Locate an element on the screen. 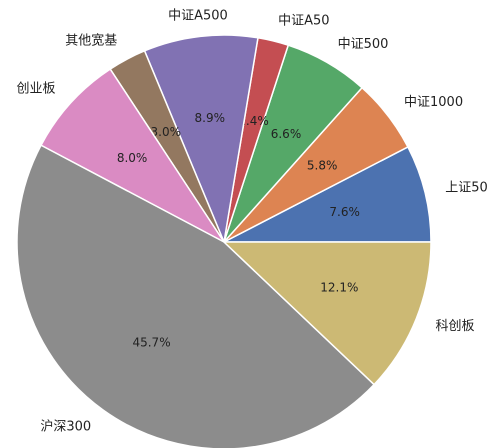 This screenshot has width=492, height=448. slice-label: 中证500 is located at coordinates (363, 44).